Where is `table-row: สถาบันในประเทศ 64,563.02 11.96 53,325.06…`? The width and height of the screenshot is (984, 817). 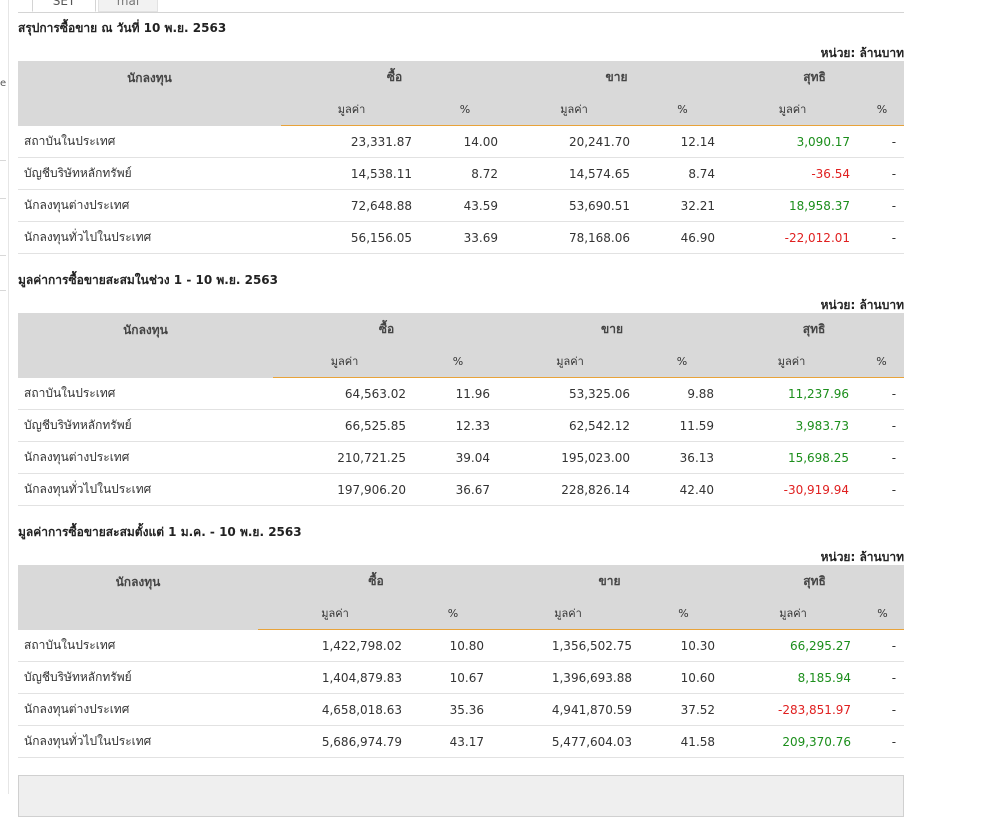 table-row: สถาบันในประเทศ 64,563.02 11.96 53,325.06… is located at coordinates (461, 393).